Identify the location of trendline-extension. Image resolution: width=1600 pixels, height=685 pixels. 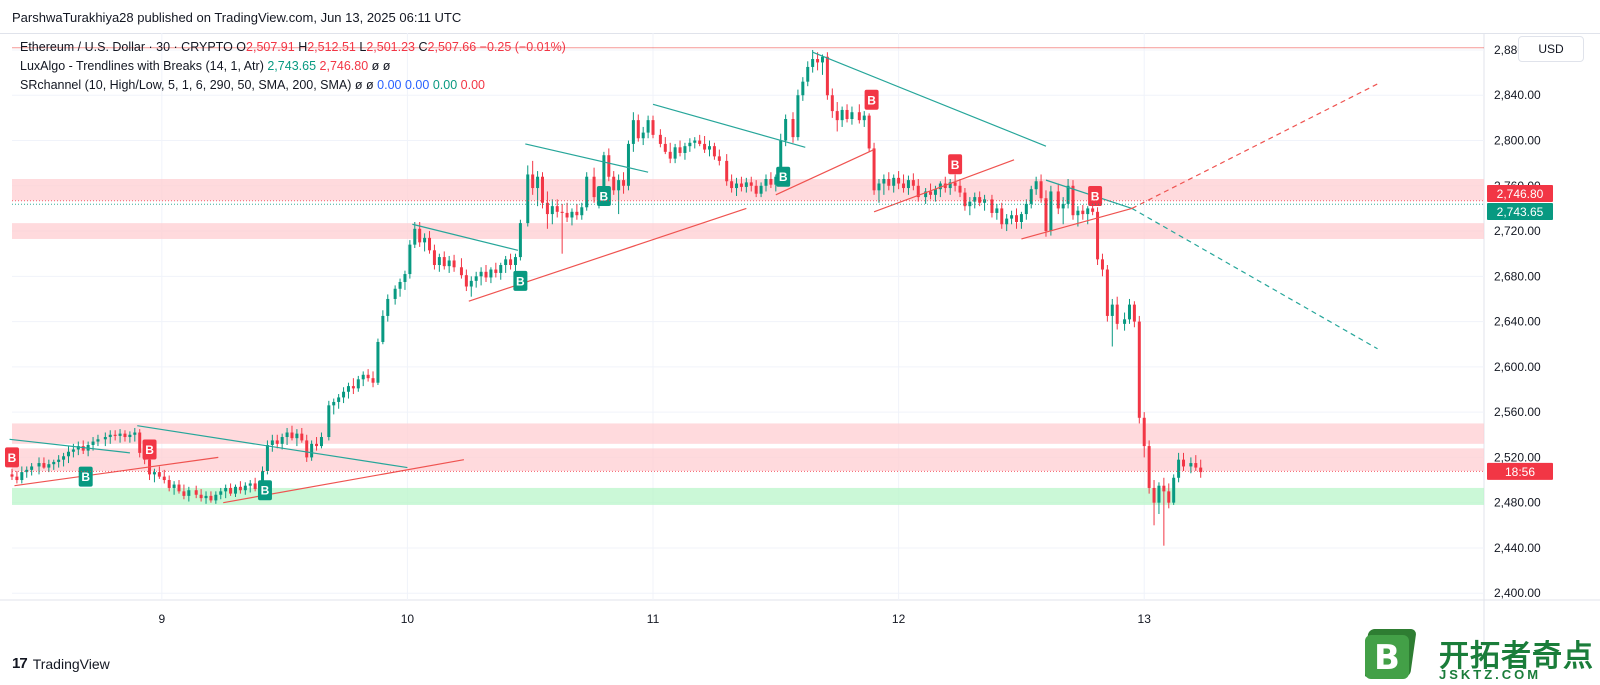
(1254, 146).